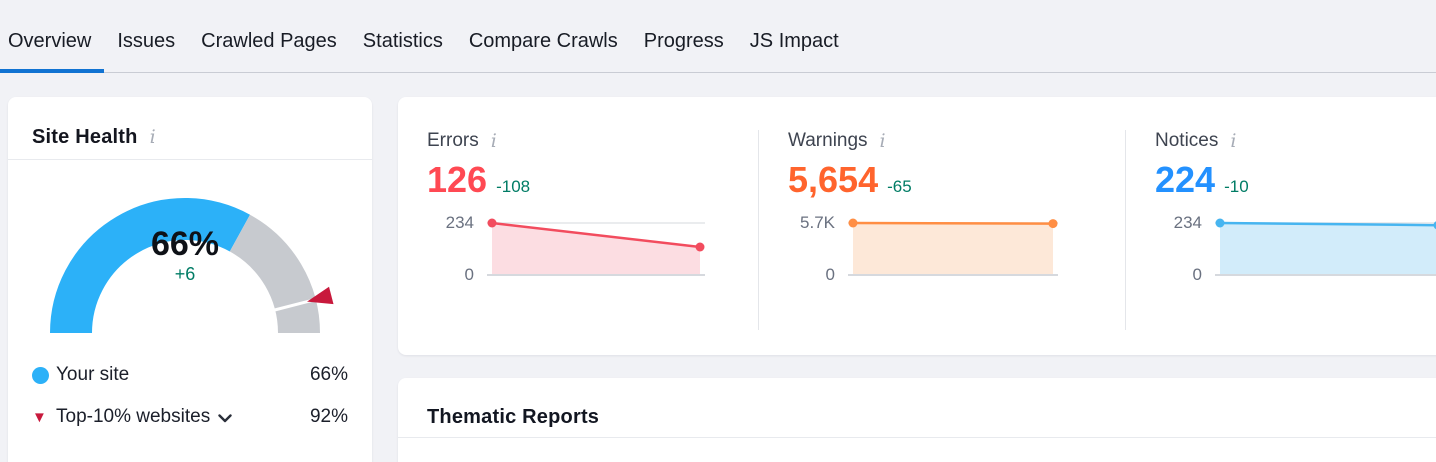  I want to click on thematic-reports-title: Thematic Reports, so click(513, 416).